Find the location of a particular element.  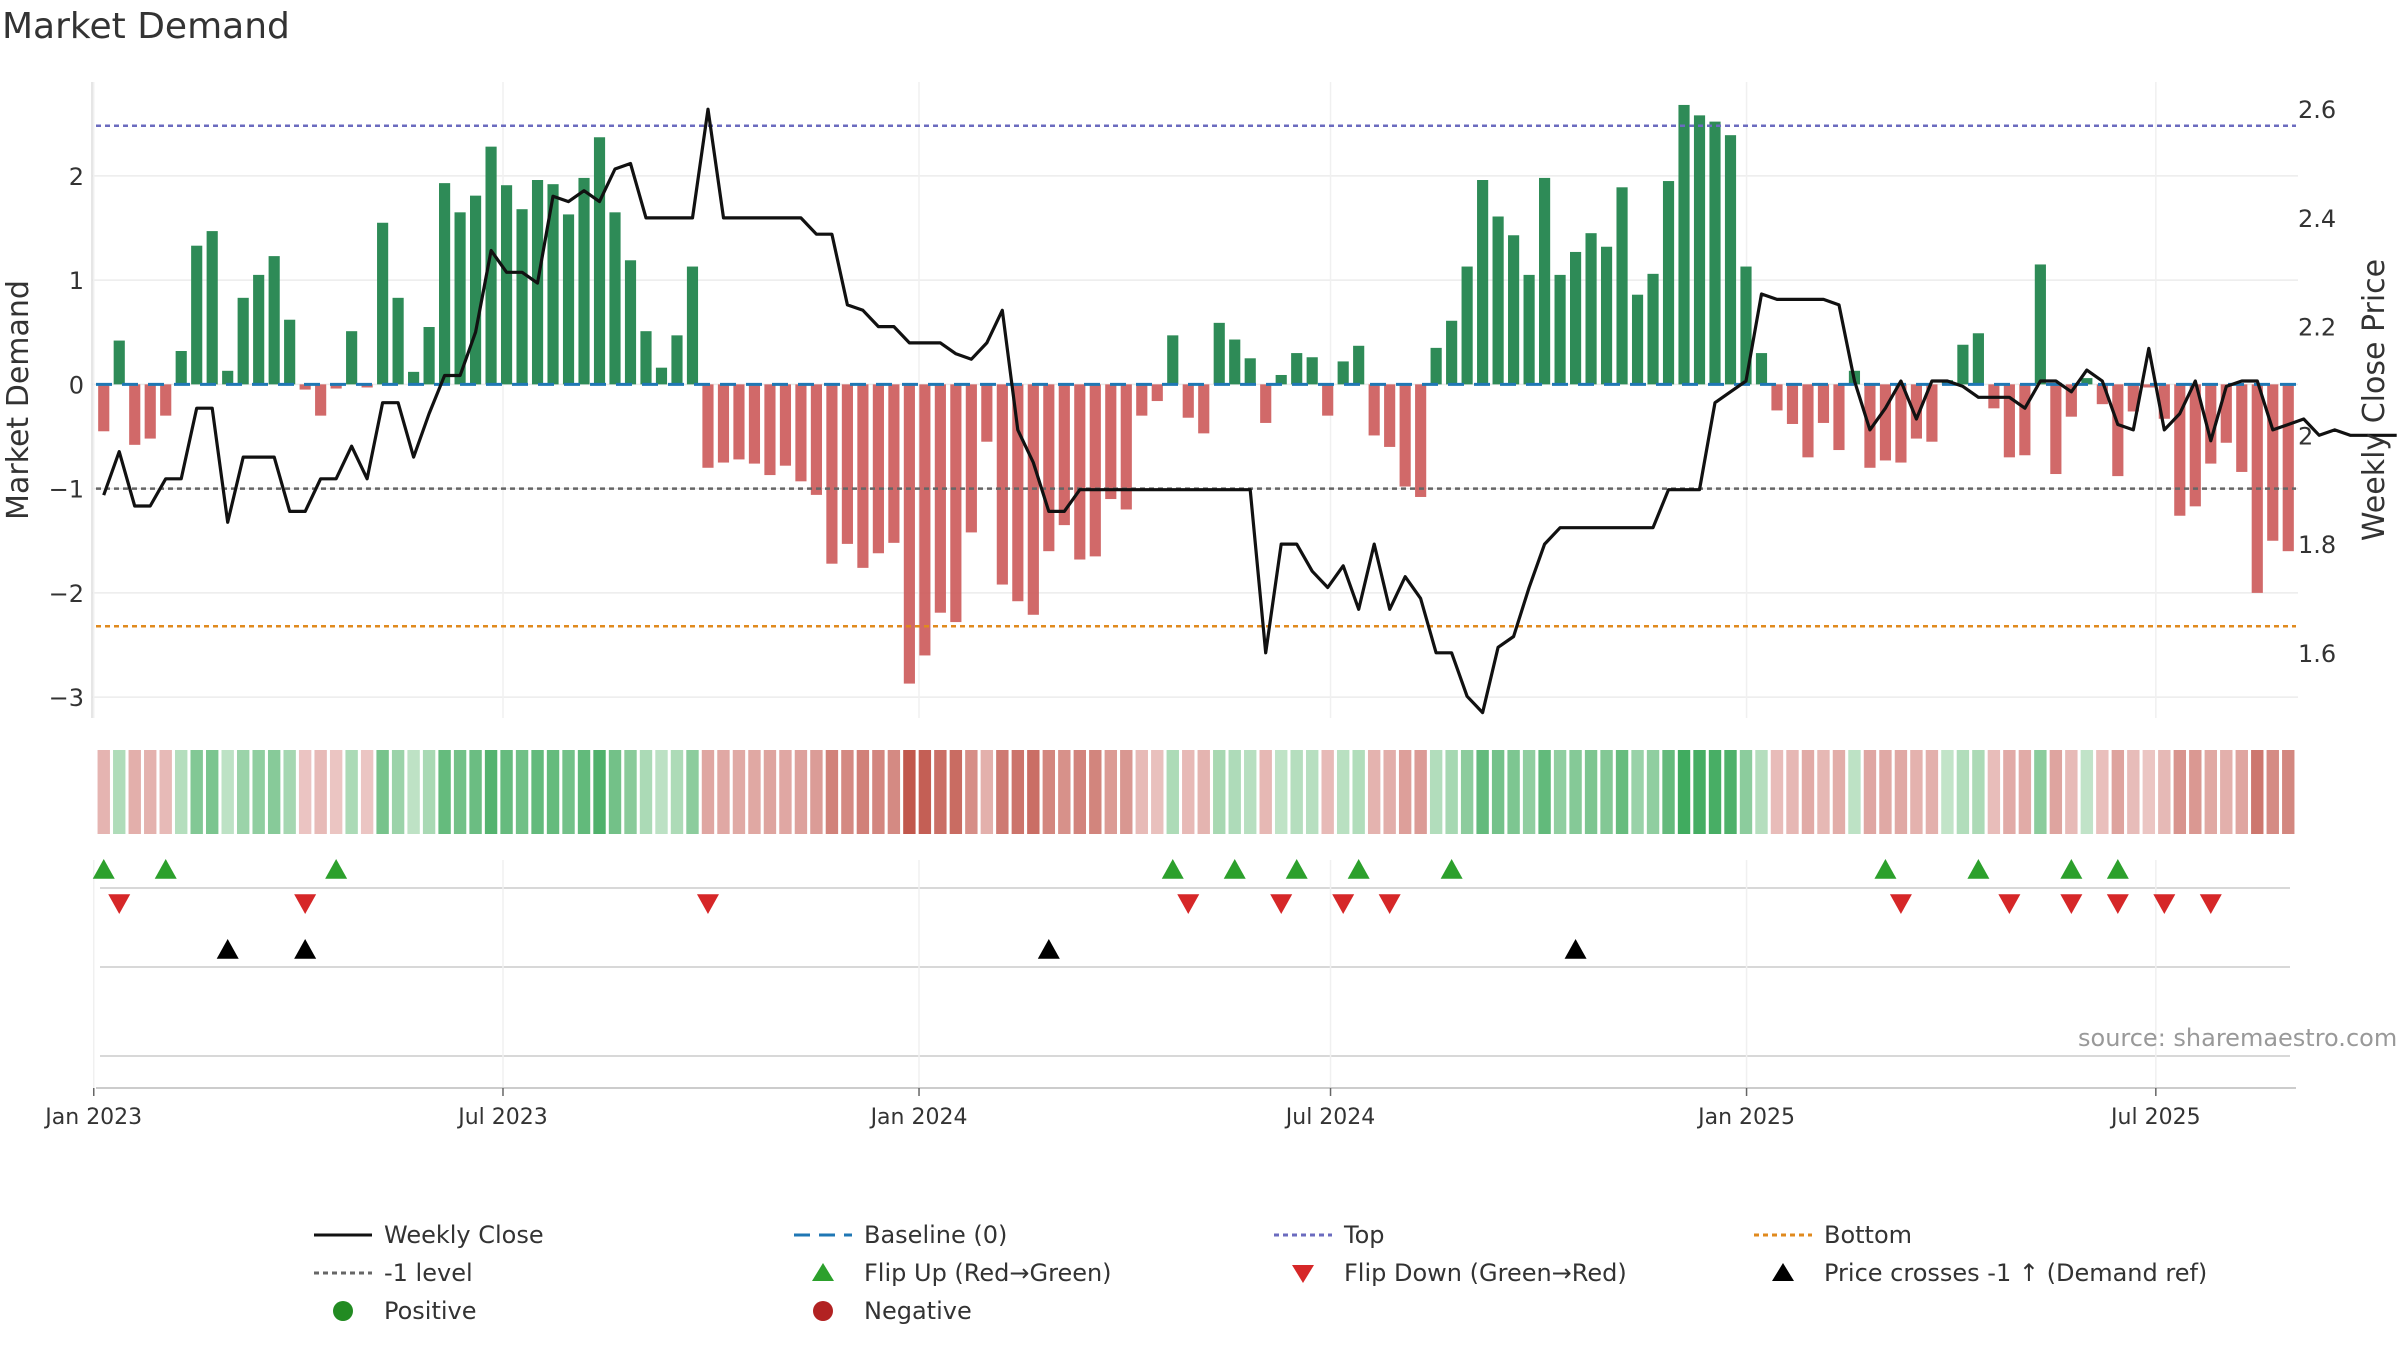

y2-tick-label: 2.2 is located at coordinates (2317, 328).